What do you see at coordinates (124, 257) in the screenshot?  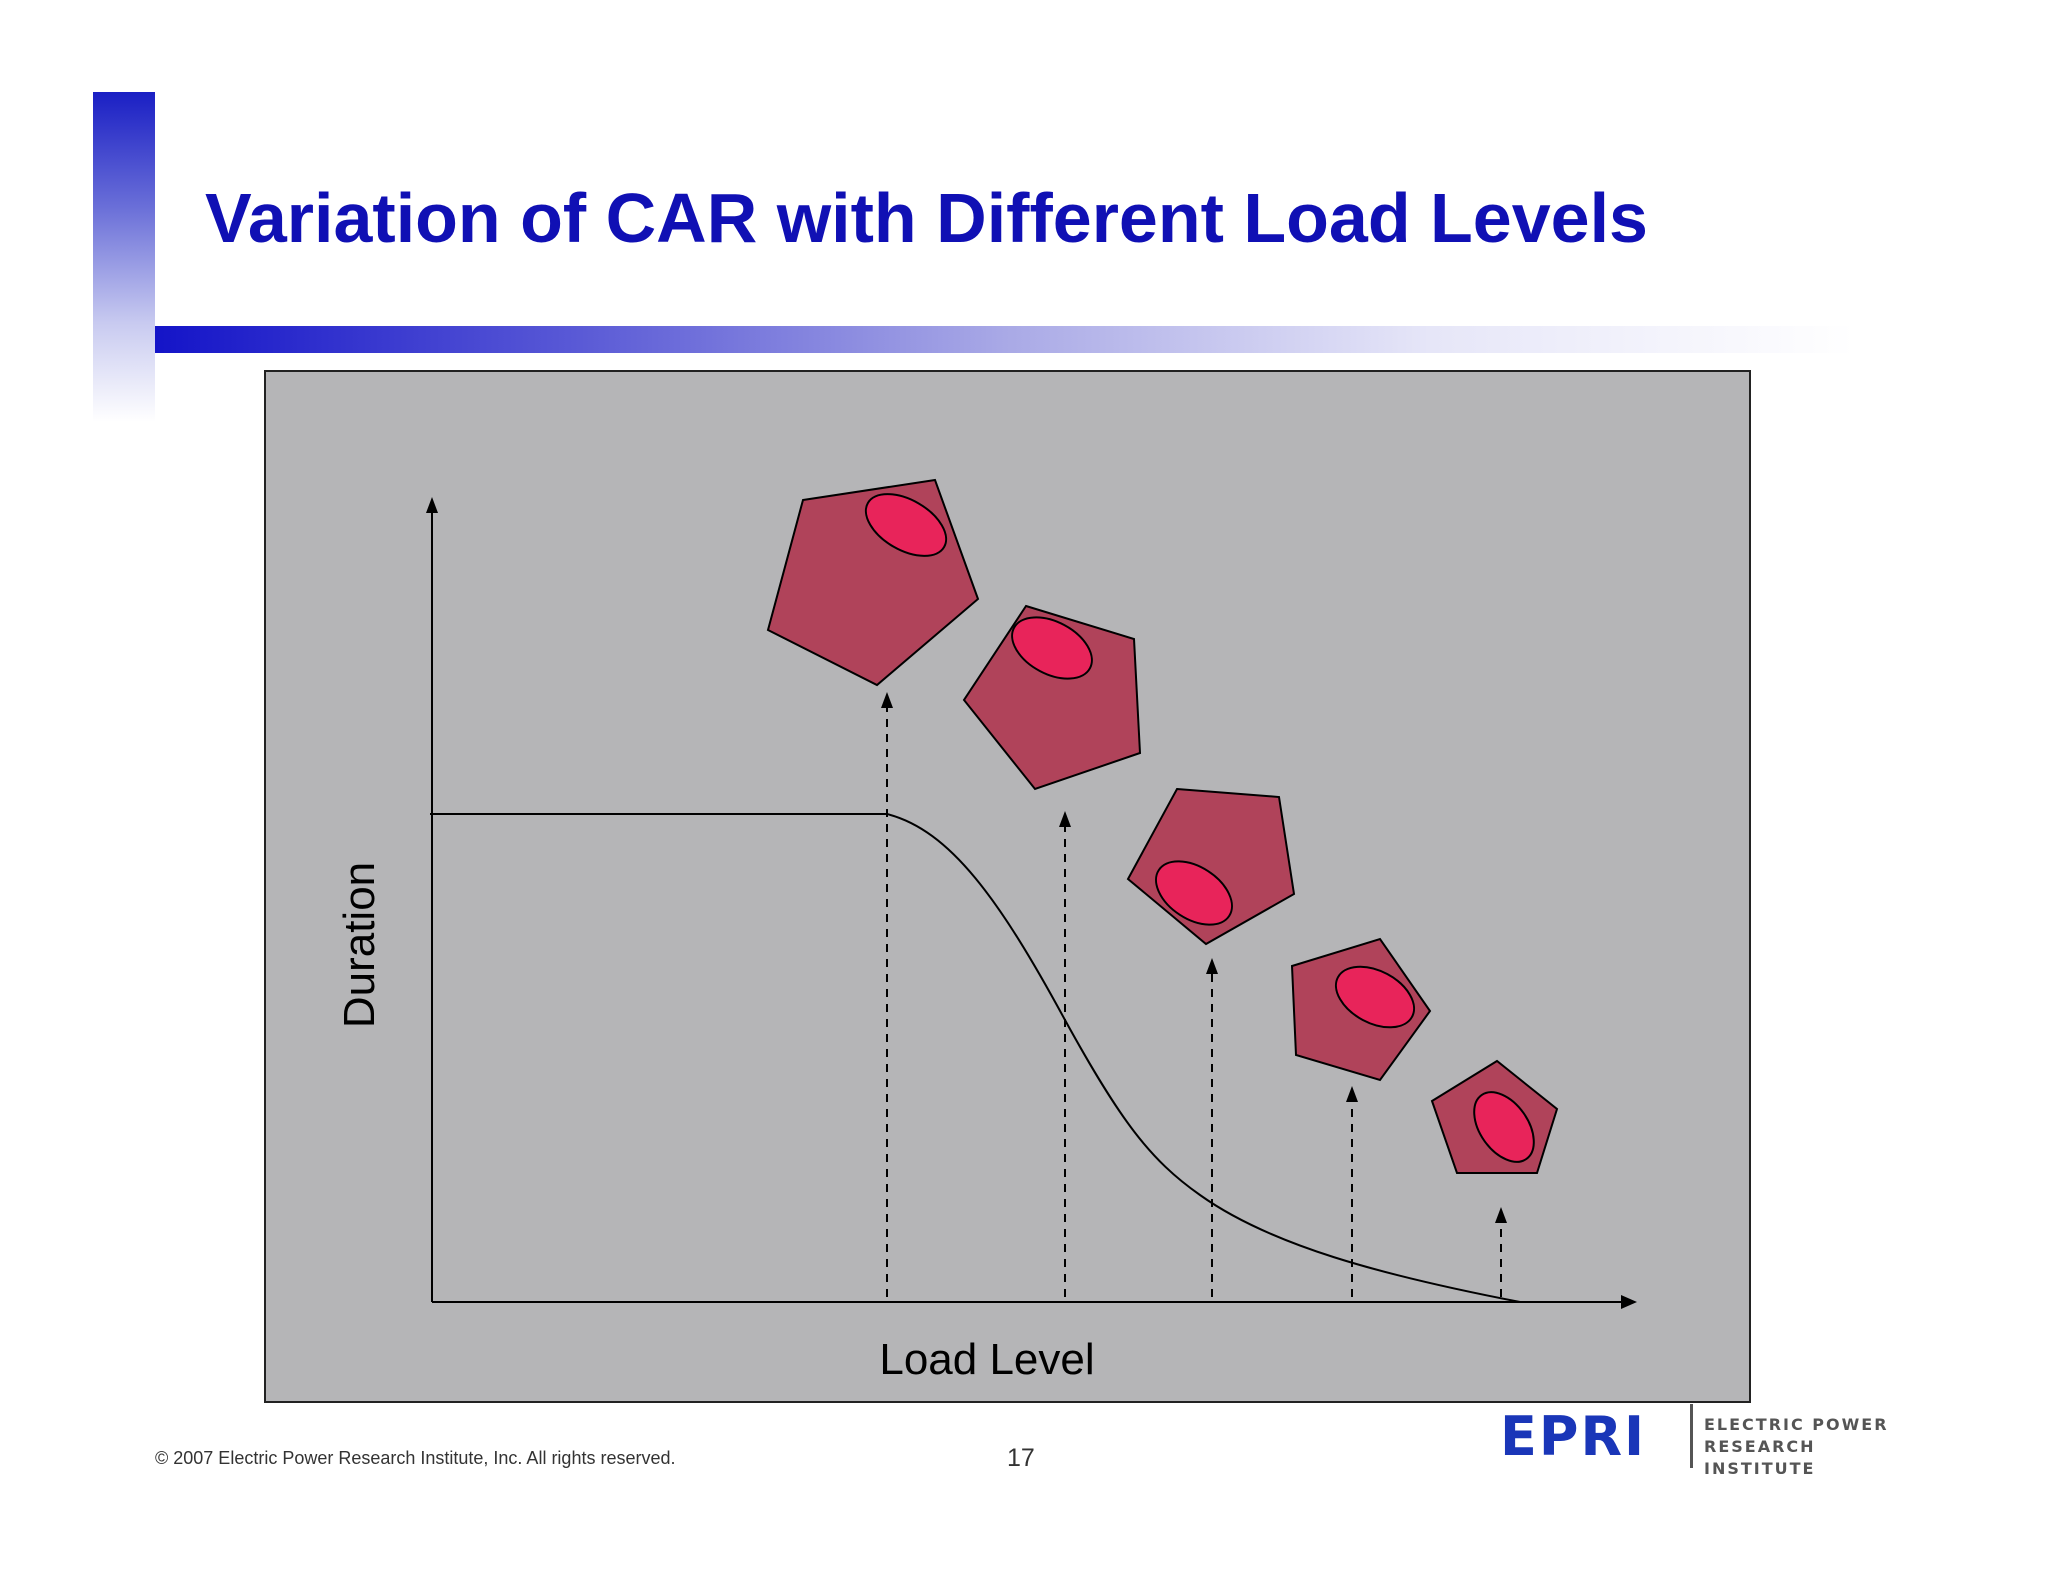 I see `title-accent-bar` at bounding box center [124, 257].